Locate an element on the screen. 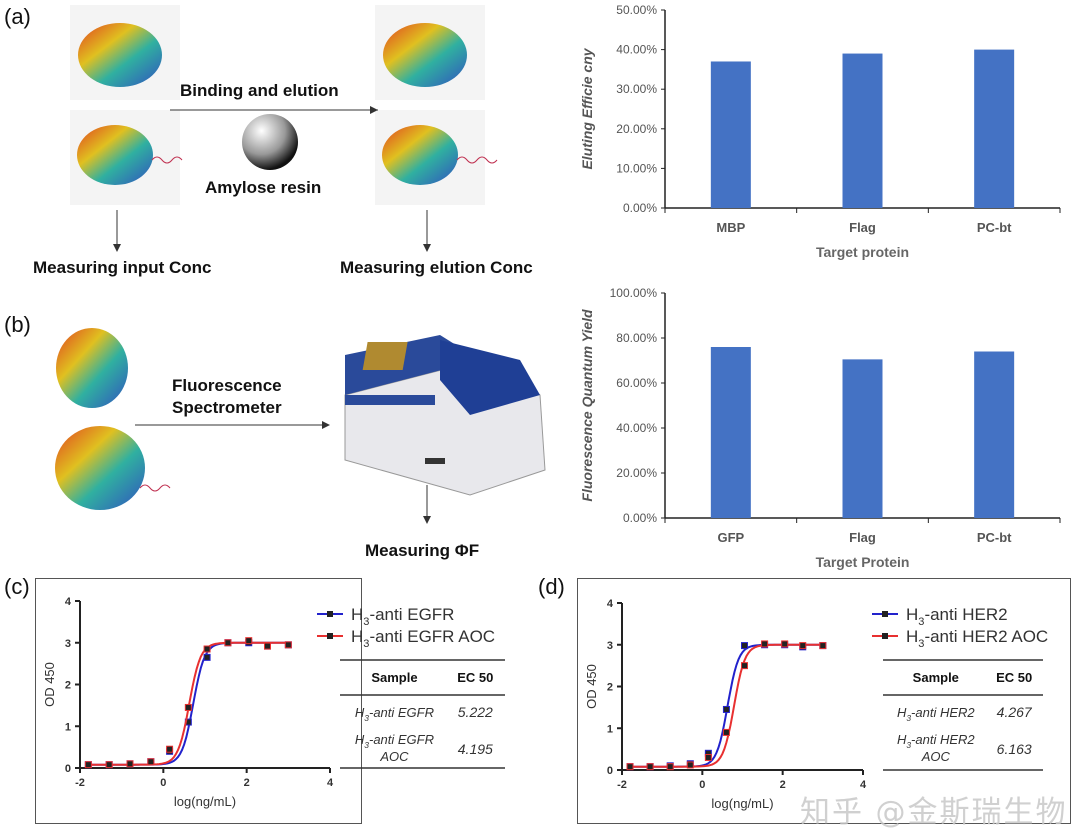 Image resolution: width=1080 pixels, height=833 pixels. y-tick-label: 0.00% is located at coordinates (640, 208).